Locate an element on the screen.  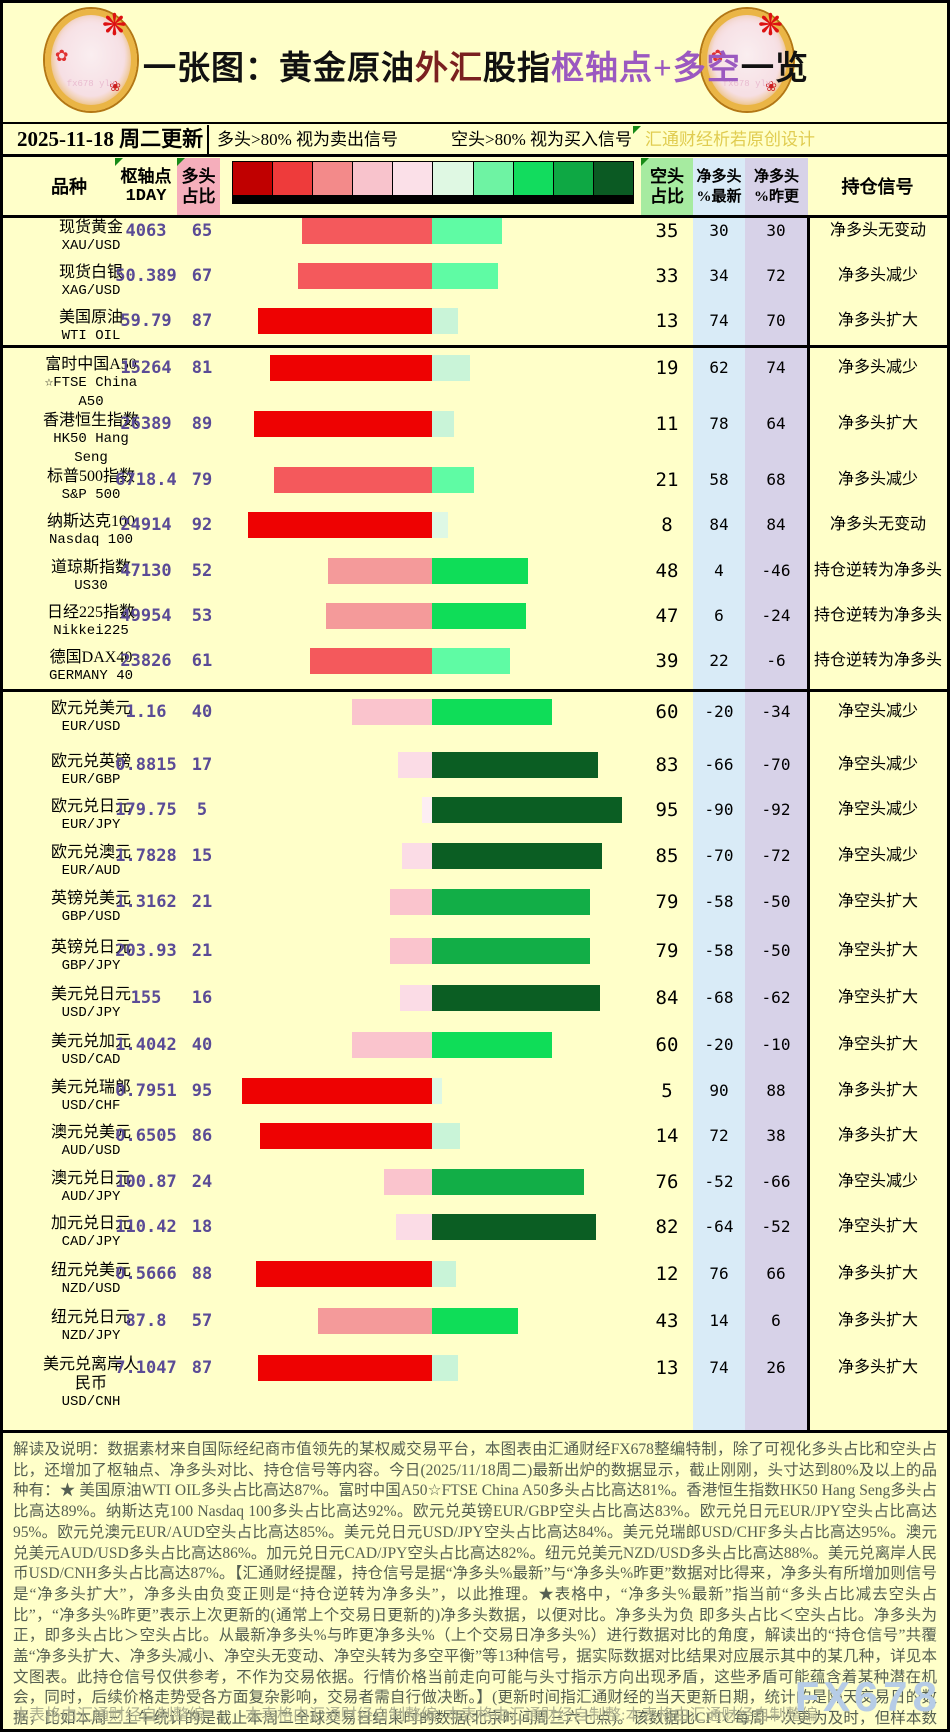
long-percent-value: 21 is located at coordinates (202, 951).